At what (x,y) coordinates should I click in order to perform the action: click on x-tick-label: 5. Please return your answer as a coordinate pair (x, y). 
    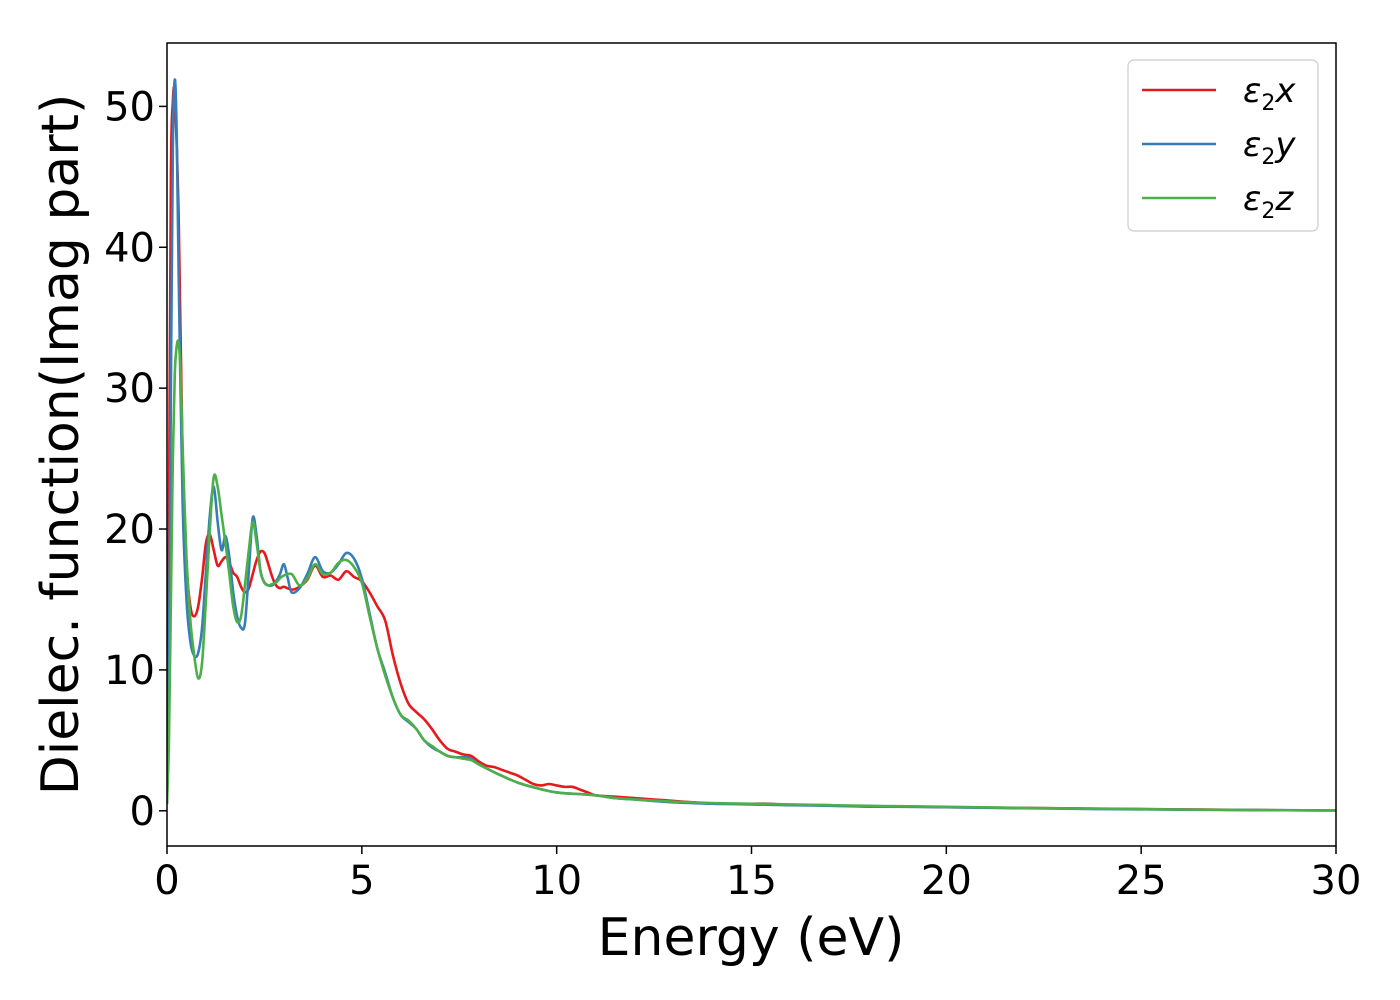
    Looking at the image, I should click on (361, 881).